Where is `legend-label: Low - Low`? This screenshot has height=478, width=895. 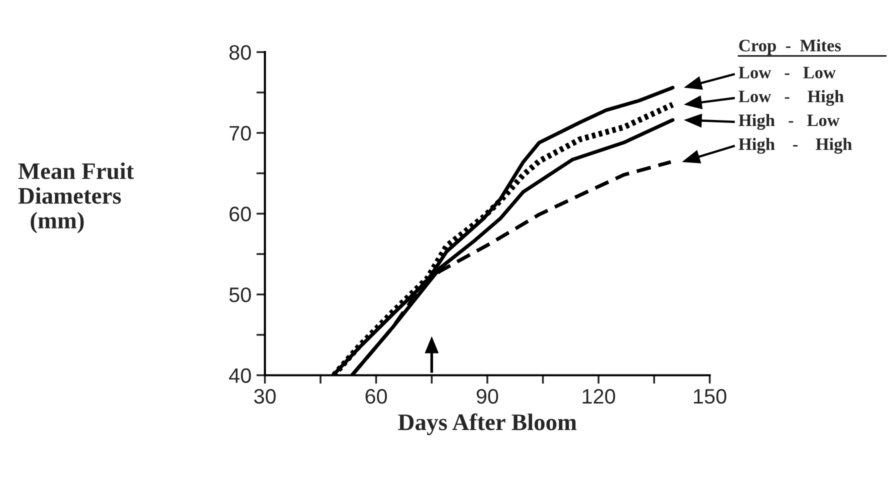
legend-label: Low - Low is located at coordinates (787, 72).